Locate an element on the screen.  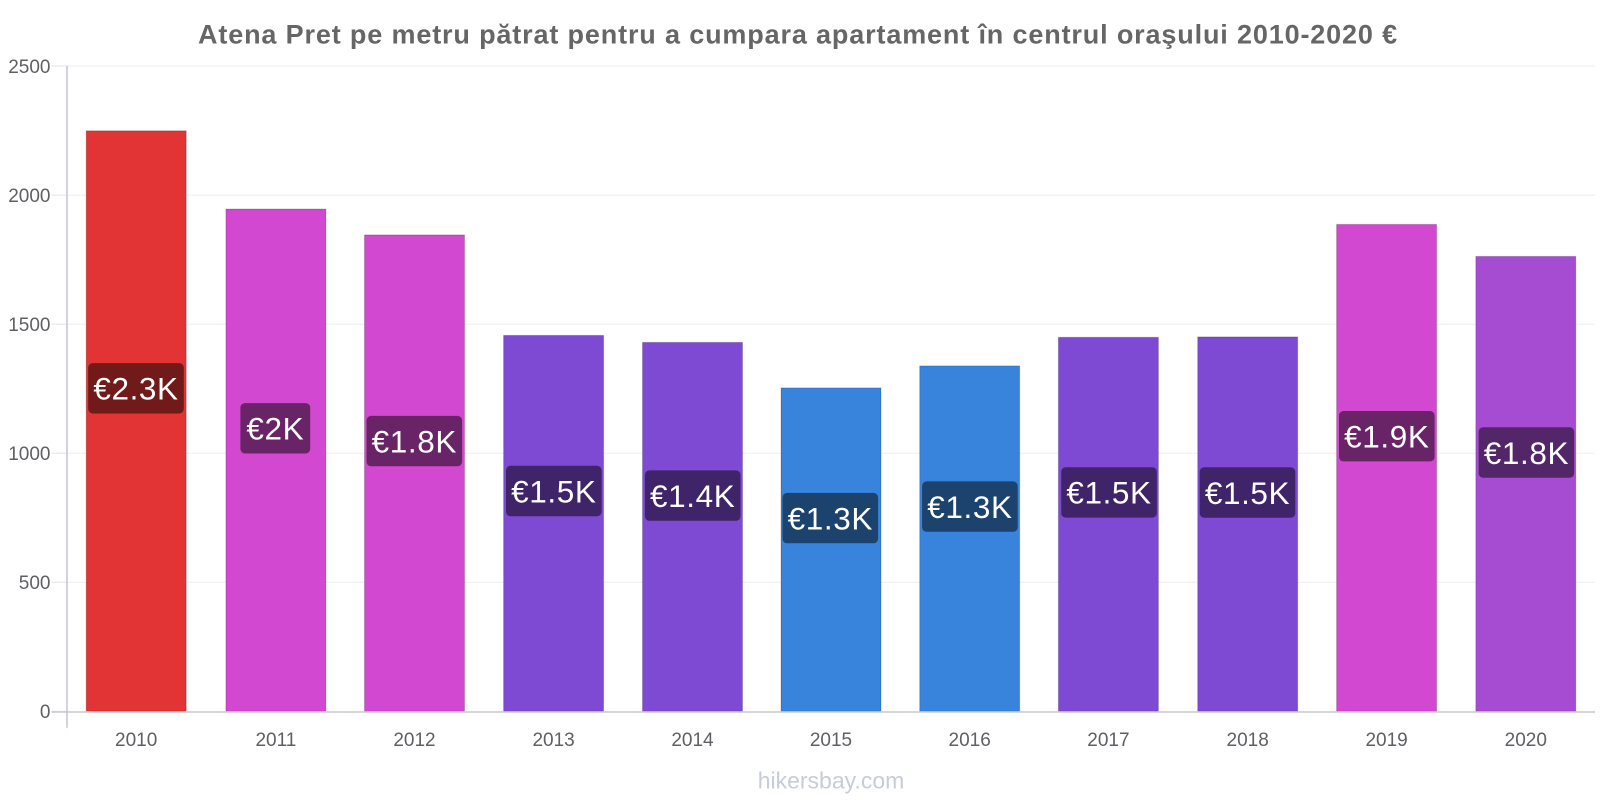
svg-text: 2016 is located at coordinates (970, 740).